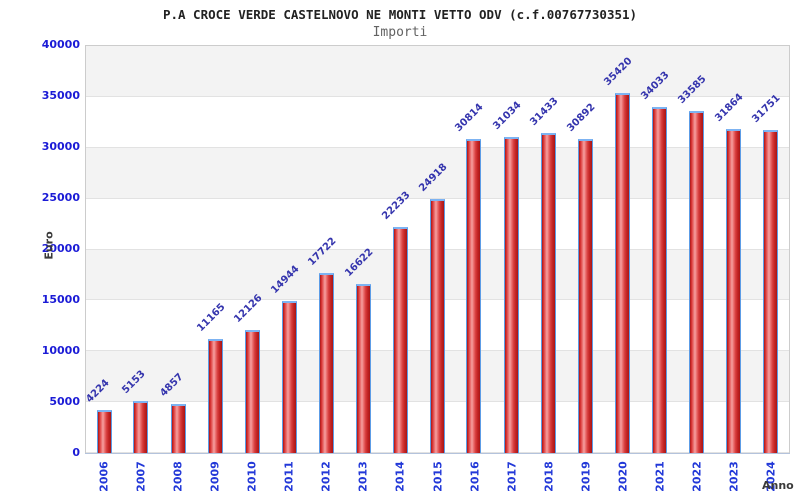  I want to click on y-tick-label: 25000, so click(60, 197).